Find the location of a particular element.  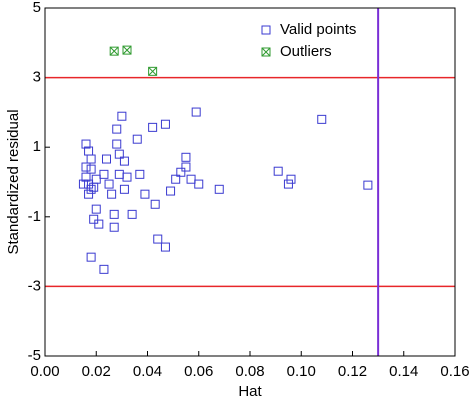

x-tick-label: 0.14 is located at coordinates (403, 371).